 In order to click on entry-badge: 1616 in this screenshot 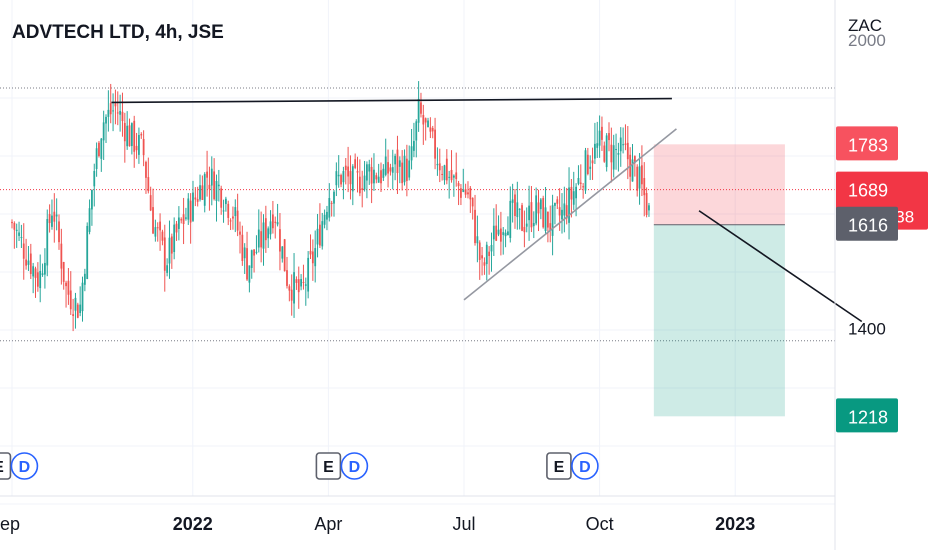, I will do `click(867, 223)`.